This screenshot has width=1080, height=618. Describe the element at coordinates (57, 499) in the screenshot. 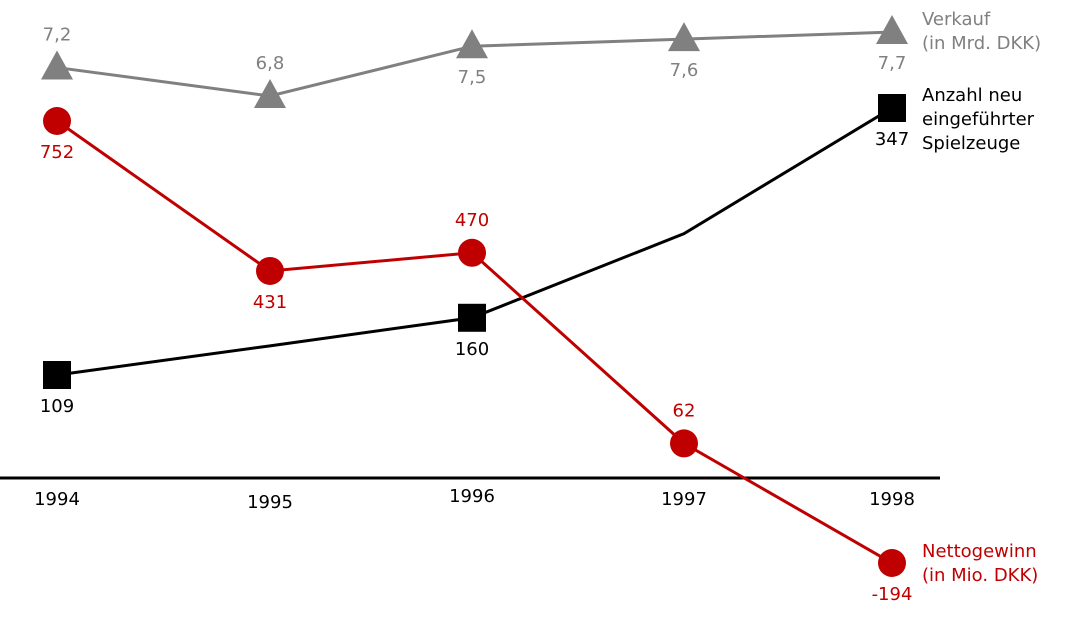

I see `x-tick-label: 1994` at that location.